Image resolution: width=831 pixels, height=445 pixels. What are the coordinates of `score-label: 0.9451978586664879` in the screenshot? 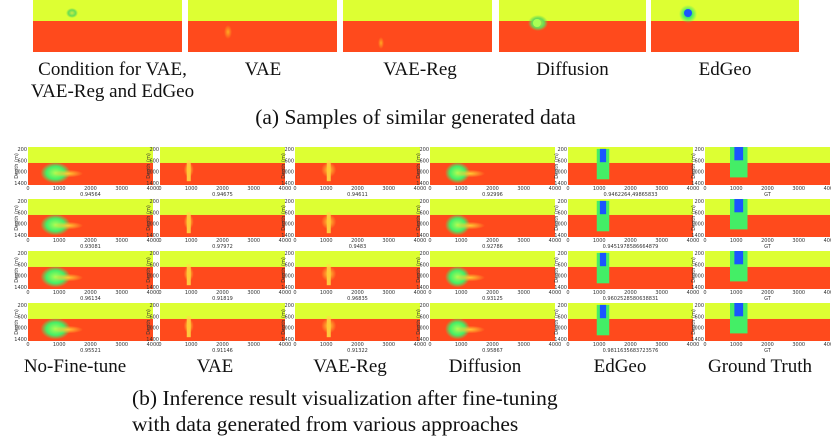 It's located at (631, 247).